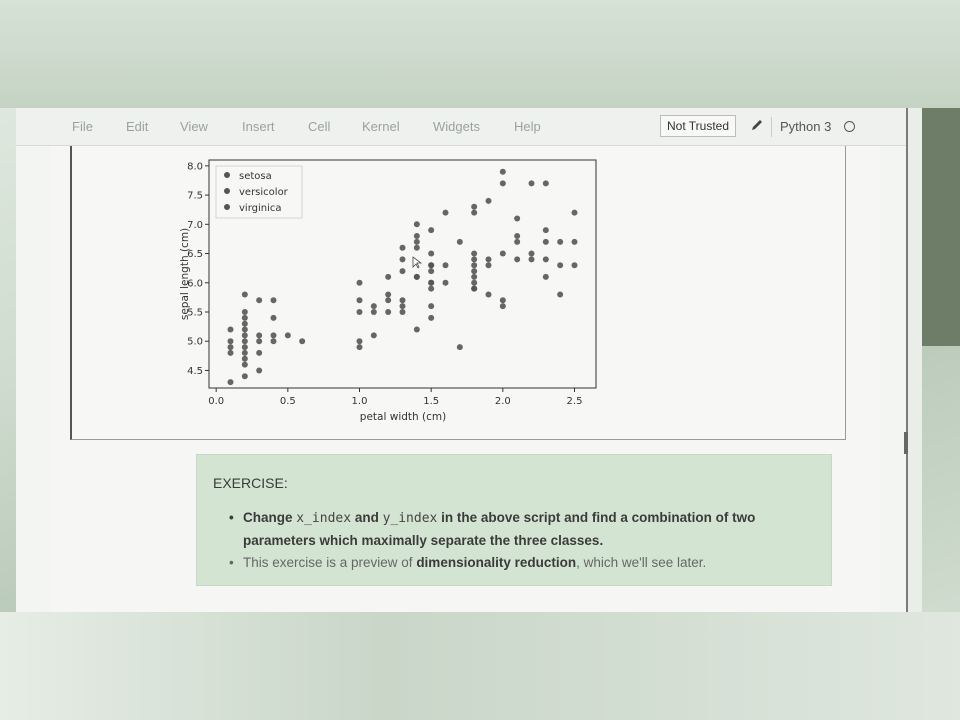 The image size is (960, 720). Describe the element at coordinates (250, 483) in the screenshot. I see `exercise-title: EXERCISE:` at that location.